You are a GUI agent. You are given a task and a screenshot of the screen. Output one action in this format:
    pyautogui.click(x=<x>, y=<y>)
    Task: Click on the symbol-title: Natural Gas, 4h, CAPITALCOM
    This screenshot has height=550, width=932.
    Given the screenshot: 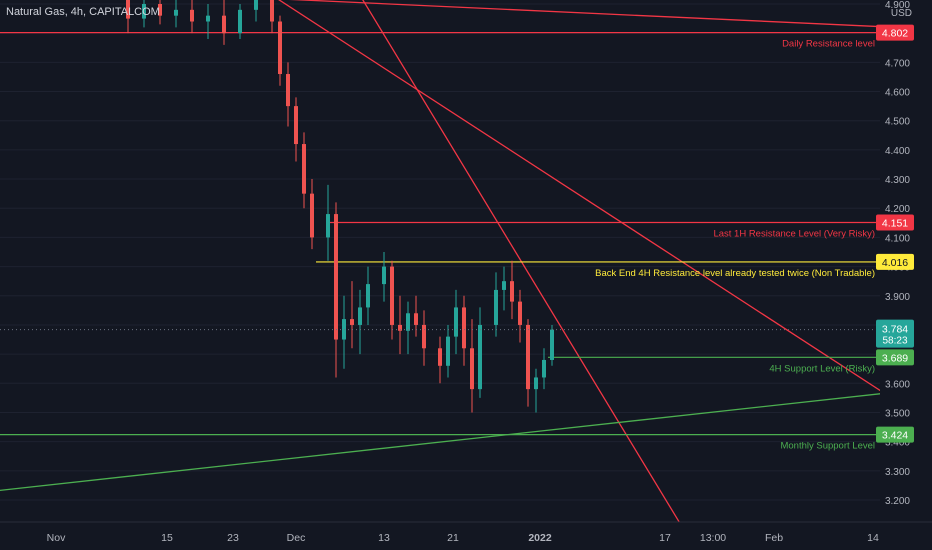 What is the action you would take?
    pyautogui.click(x=83, y=12)
    